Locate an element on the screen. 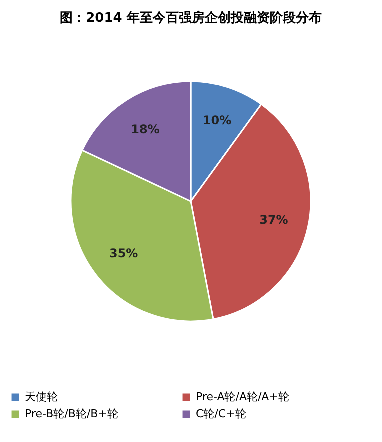  legend-label: C轮/C+轮 is located at coordinates (221, 414).